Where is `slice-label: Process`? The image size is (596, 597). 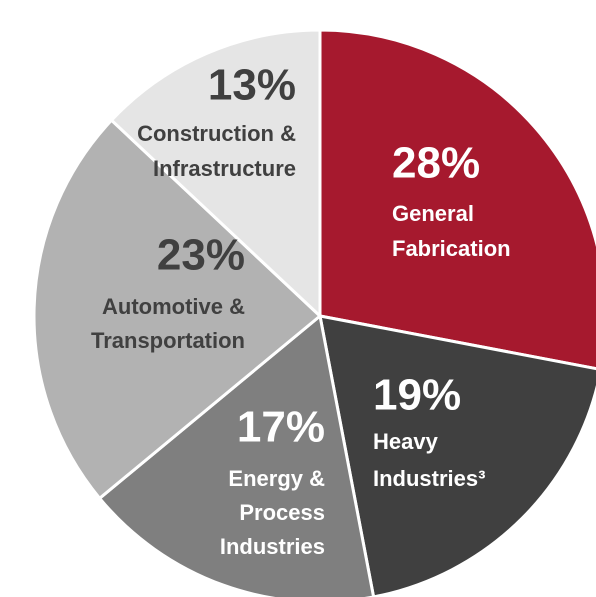
slice-label: Process is located at coordinates (282, 512).